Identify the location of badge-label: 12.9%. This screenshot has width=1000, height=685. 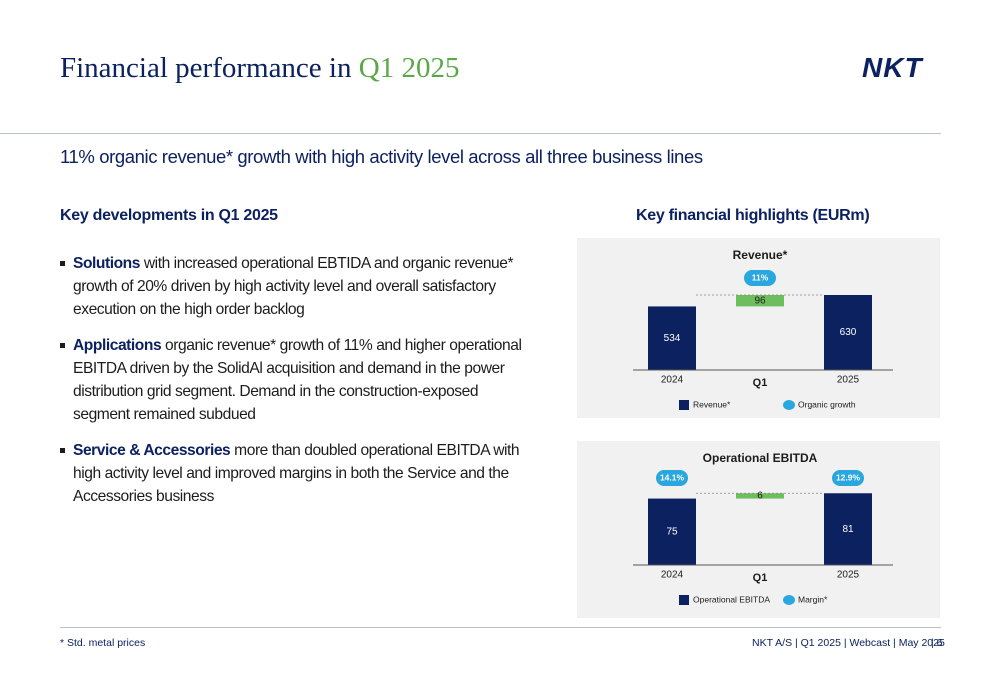
(848, 477).